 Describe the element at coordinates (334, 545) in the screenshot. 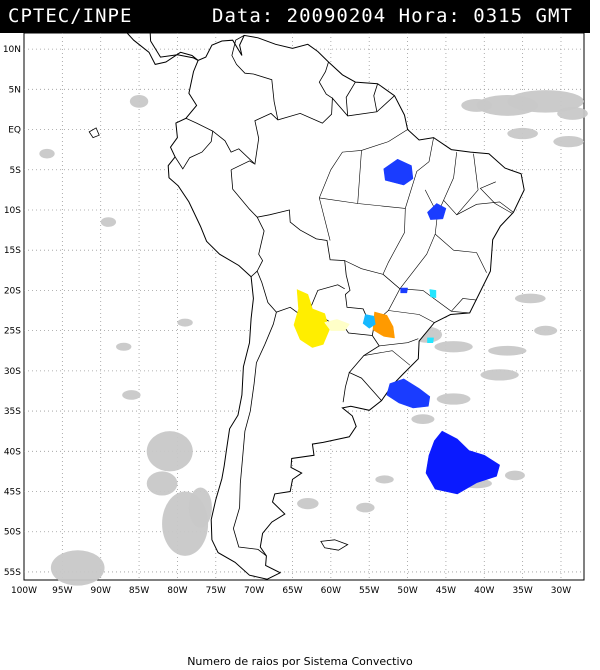

I see `falkland-islands` at that location.